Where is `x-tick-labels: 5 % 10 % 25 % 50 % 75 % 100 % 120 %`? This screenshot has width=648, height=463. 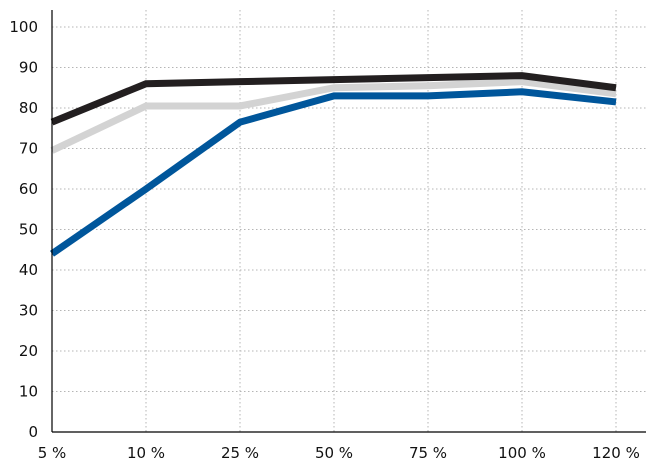
x-tick-labels: 5 % 10 % 25 % 50 % 75 % 100 % 120 % is located at coordinates (339, 453).